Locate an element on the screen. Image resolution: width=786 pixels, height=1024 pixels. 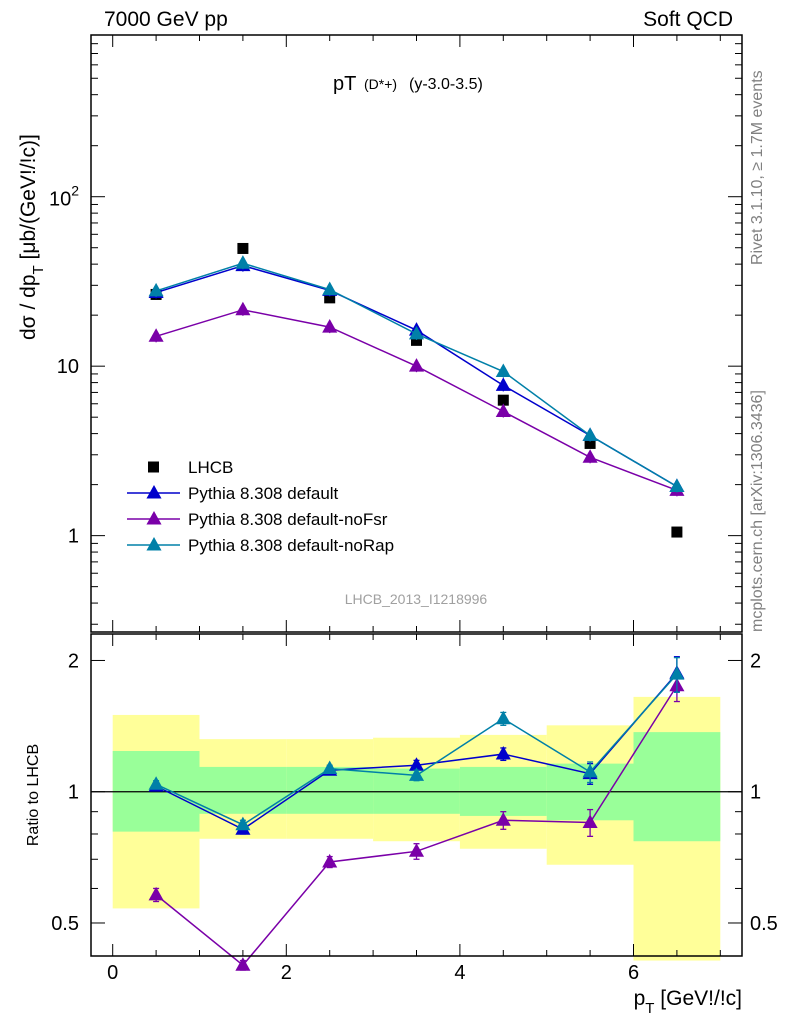
y-axis-label-subscript: T is located at coordinates (38, 269).